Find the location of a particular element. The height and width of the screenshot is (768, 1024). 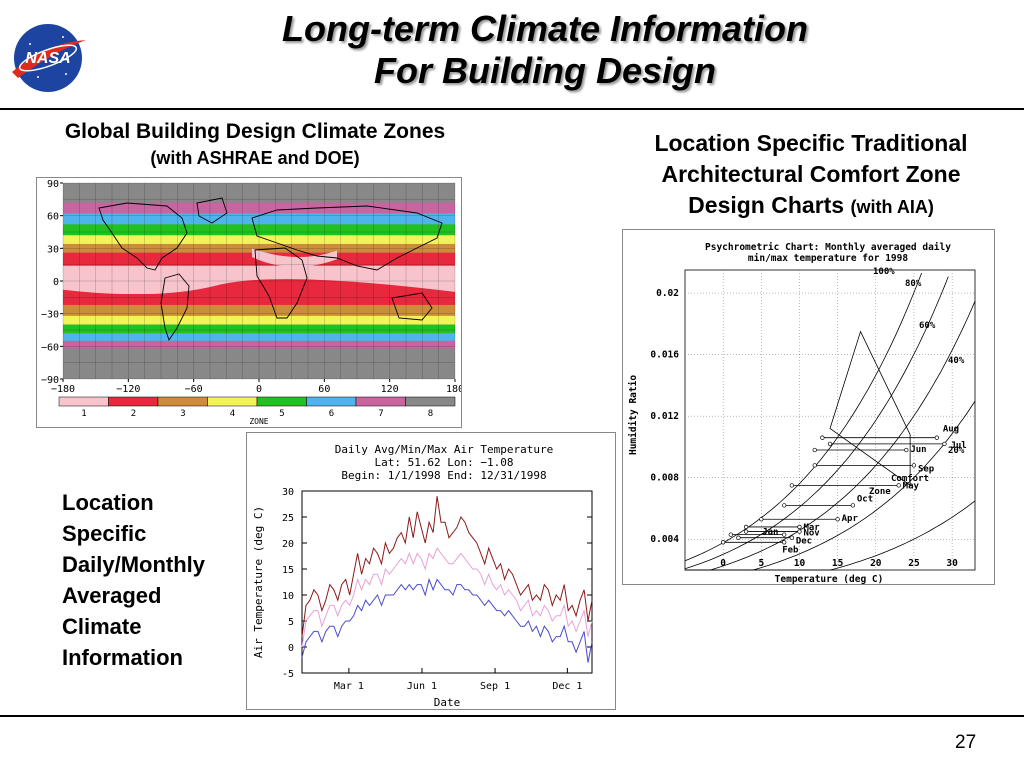

ts-title-line-3: Begin: 1/1/1998 End: 12/31/1998 is located at coordinates (443, 475).